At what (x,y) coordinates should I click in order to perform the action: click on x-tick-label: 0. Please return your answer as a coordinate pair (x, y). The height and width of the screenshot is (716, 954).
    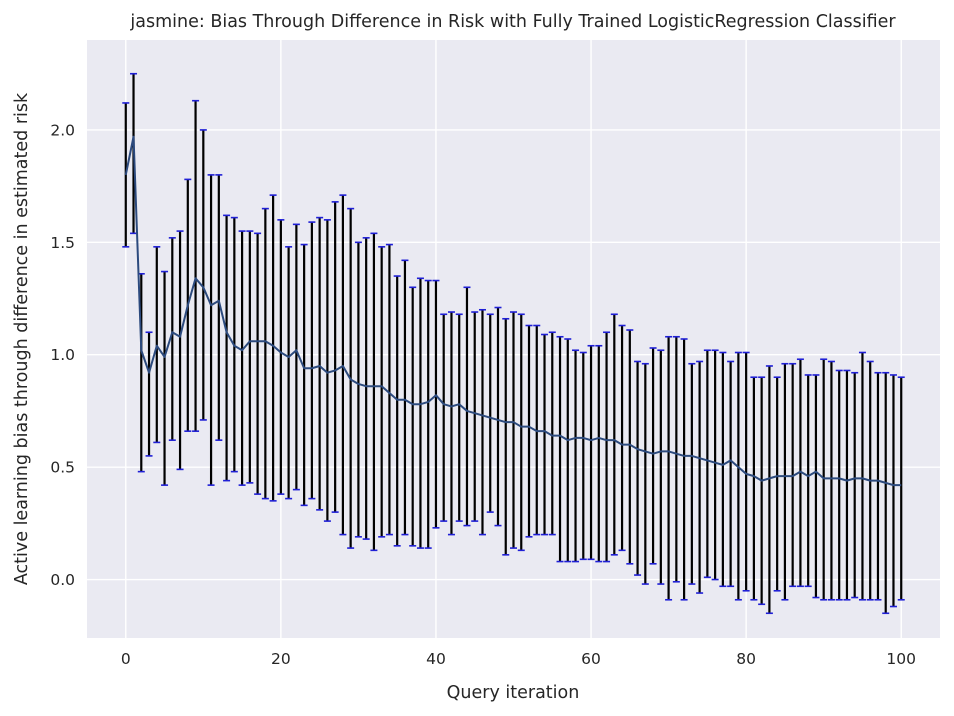
    Looking at the image, I should click on (126, 659).